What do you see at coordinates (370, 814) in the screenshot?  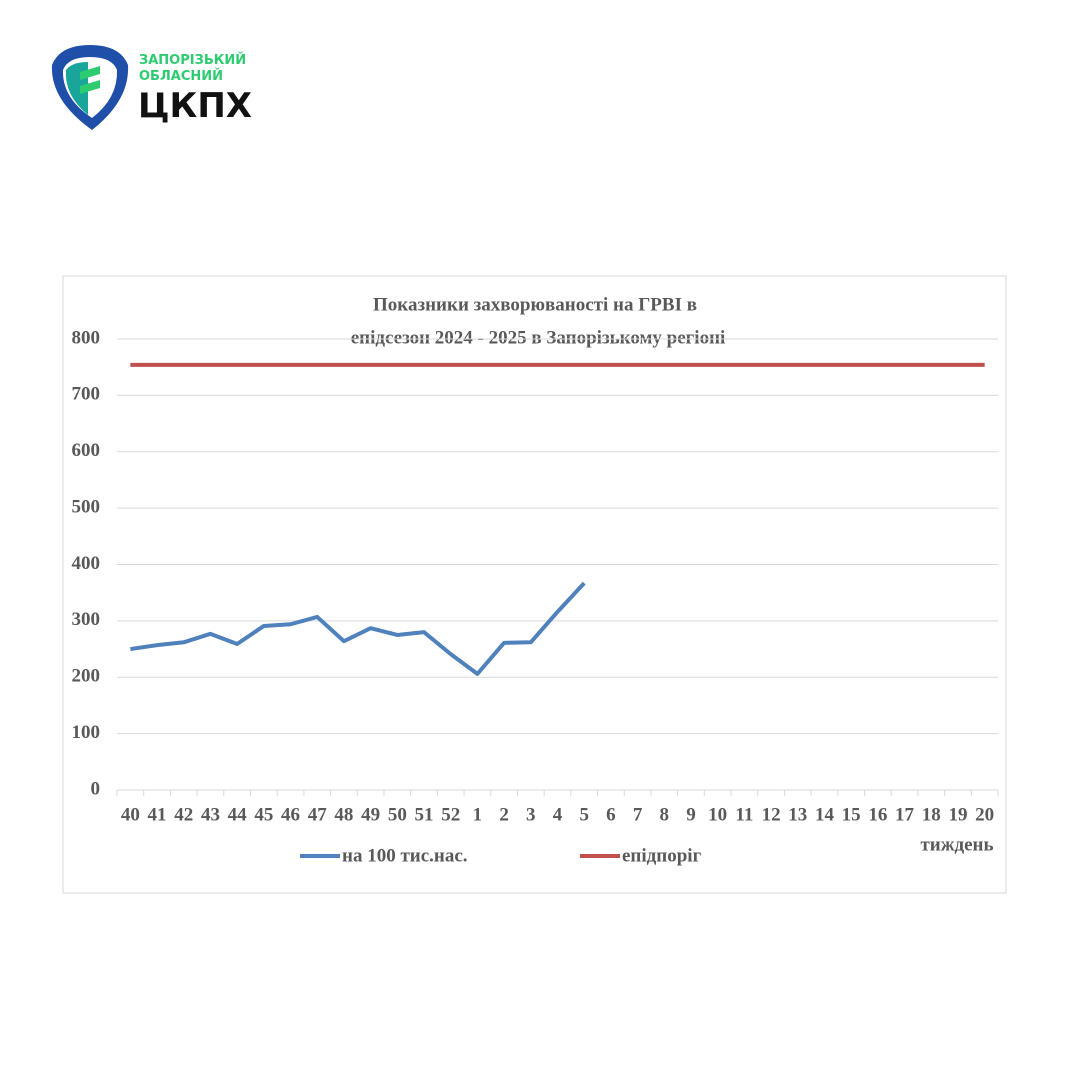 I see `x-tick-label: 49` at bounding box center [370, 814].